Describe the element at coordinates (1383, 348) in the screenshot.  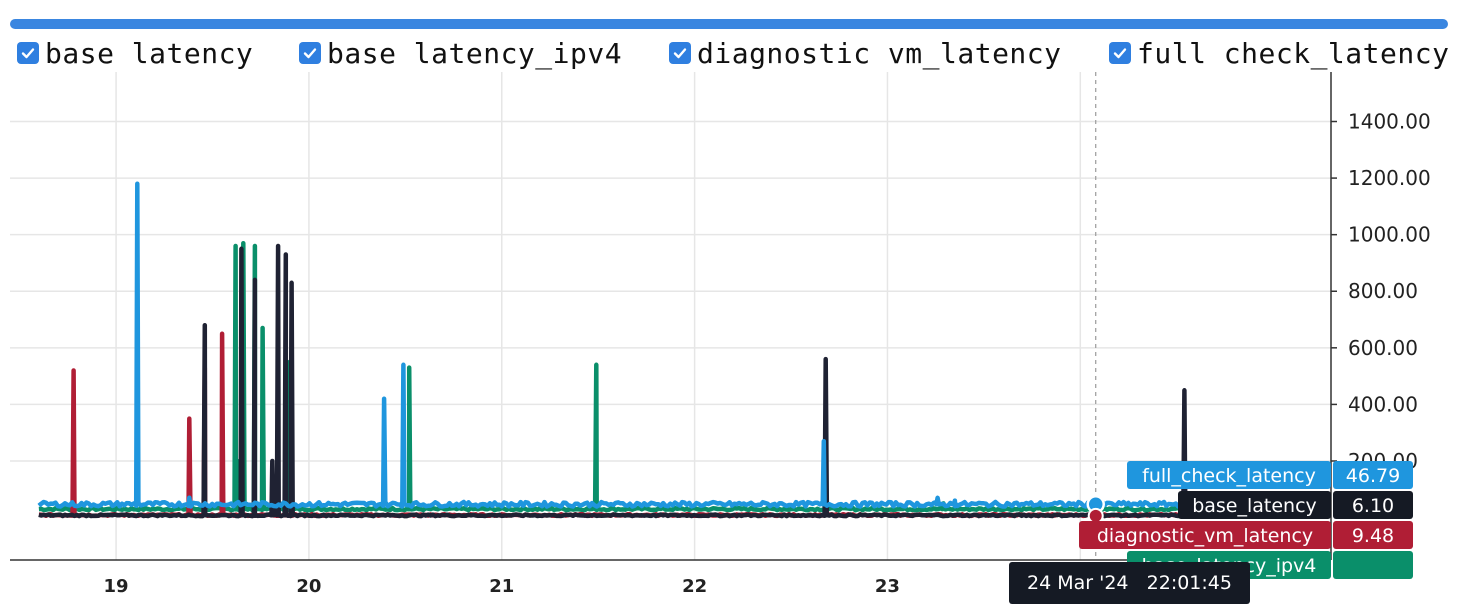
I see `y-tick-label: 600.00` at that location.